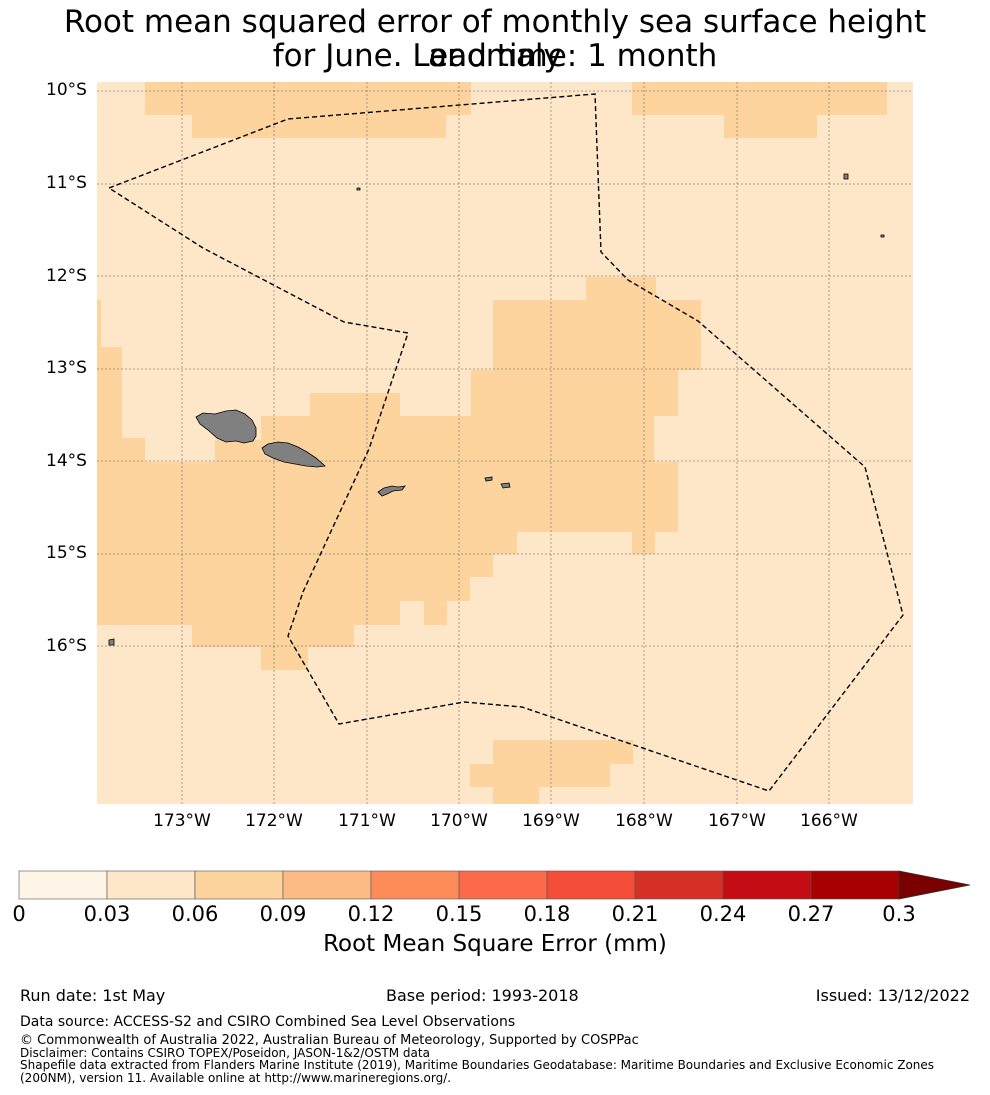 This screenshot has width=990, height=1095. Describe the element at coordinates (66, 183) in the screenshot. I see `lat-label-11s: 11°S` at that location.